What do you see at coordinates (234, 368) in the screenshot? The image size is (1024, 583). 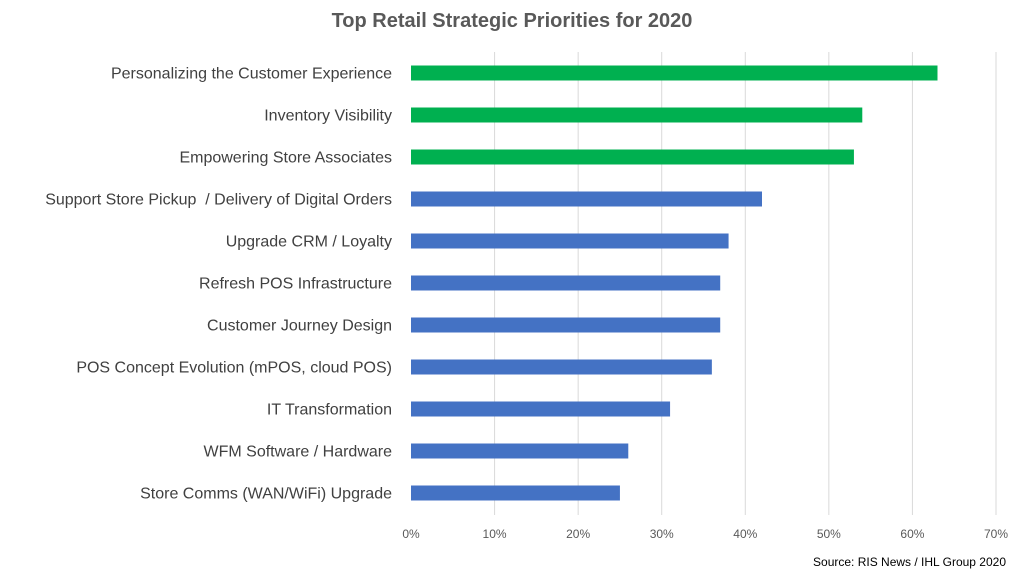 I see `category-label: POS Concept Evolution (mPOS, cloud POS)` at bounding box center [234, 368].